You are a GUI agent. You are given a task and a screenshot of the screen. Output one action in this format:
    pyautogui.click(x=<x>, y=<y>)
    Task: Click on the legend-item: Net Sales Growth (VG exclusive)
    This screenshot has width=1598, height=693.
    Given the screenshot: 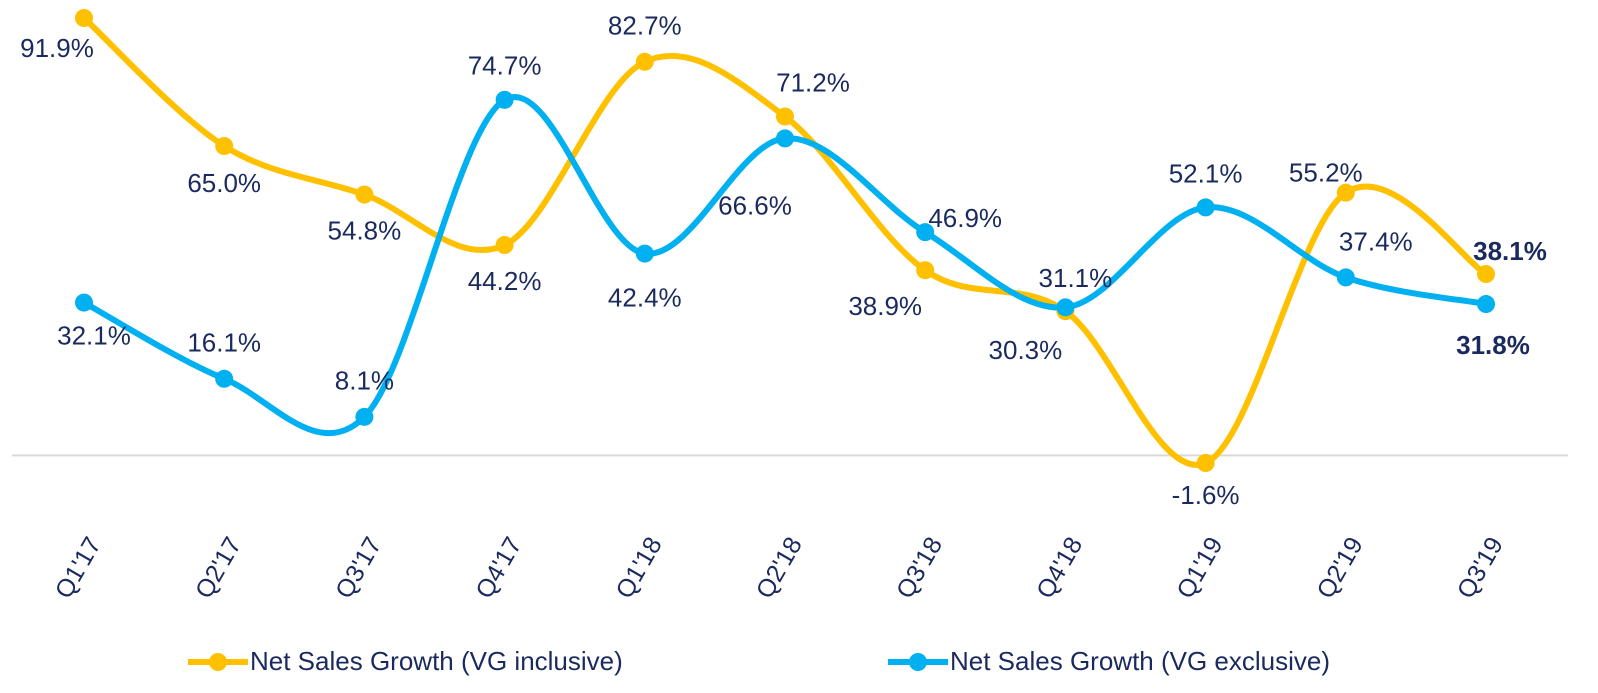 What is the action you would take?
    pyautogui.click(x=1109, y=661)
    